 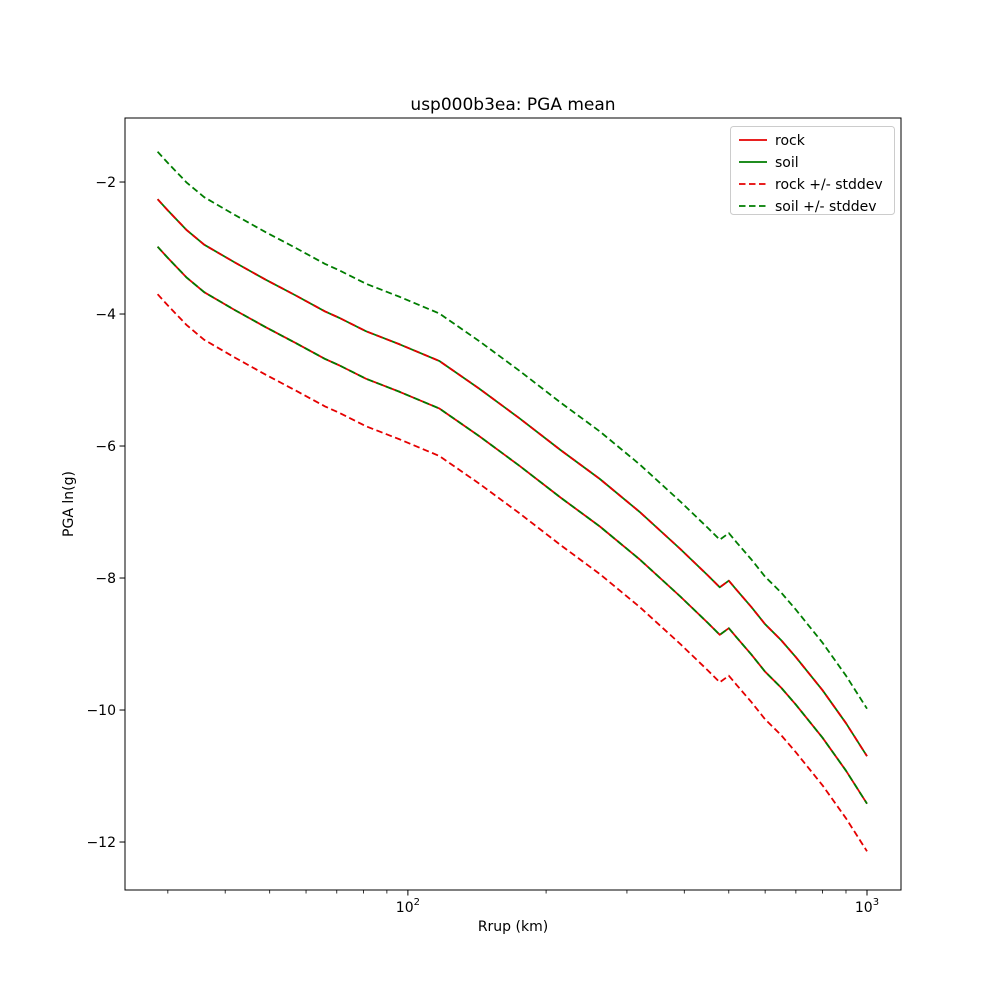 I want to click on x-axis-label: Rrup (km), so click(x=513, y=927).